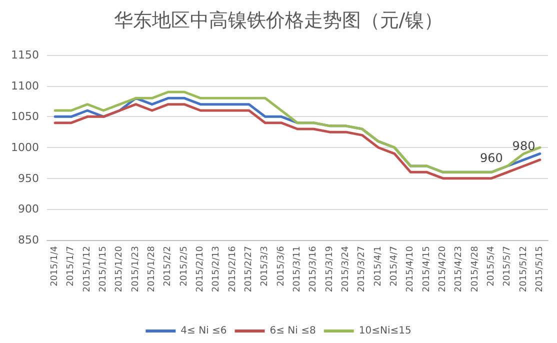 The image size is (557, 343). I want to click on x-tick-label: 2015/4/20, so click(443, 269).